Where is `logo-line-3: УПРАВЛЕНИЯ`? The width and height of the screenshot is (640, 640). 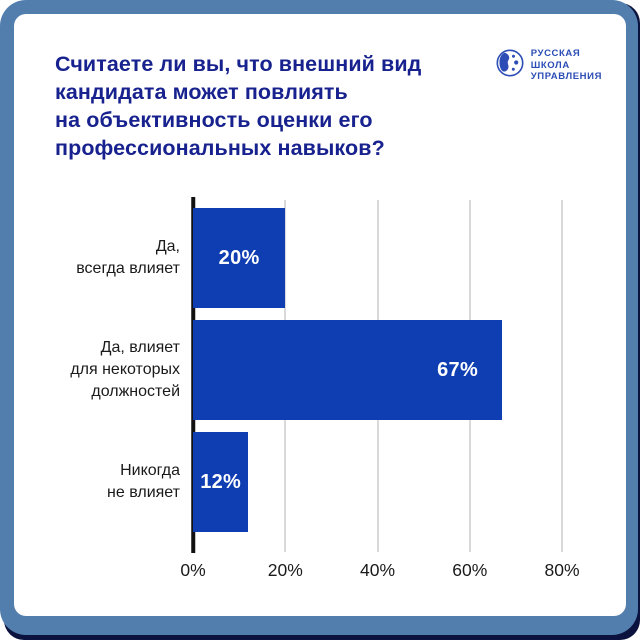
logo-line-3: УПРАВЛЕНИЯ is located at coordinates (566, 76).